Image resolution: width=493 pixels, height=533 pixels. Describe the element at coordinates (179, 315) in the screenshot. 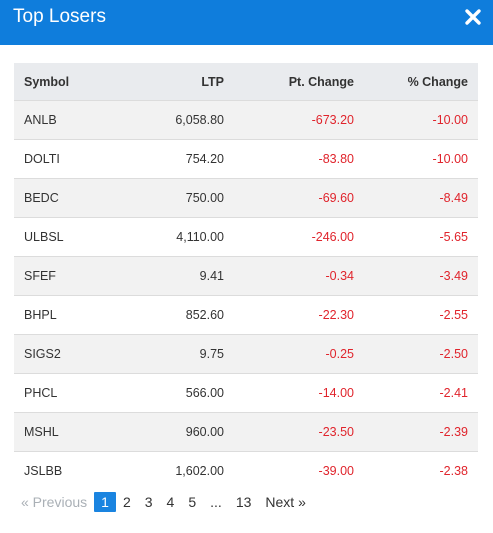

I see `ltp-cell: 852.60` at that location.